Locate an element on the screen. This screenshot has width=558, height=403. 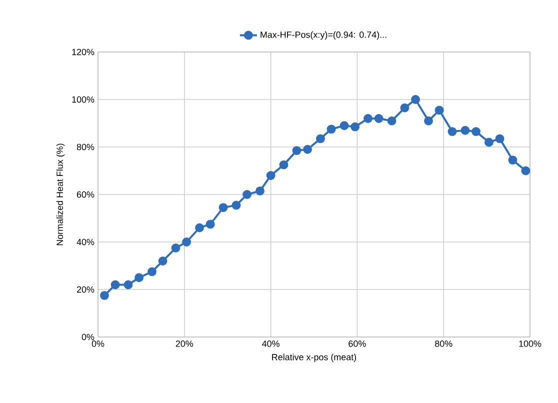
x-axis-title: Relative x-pos (meat) is located at coordinates (314, 358).